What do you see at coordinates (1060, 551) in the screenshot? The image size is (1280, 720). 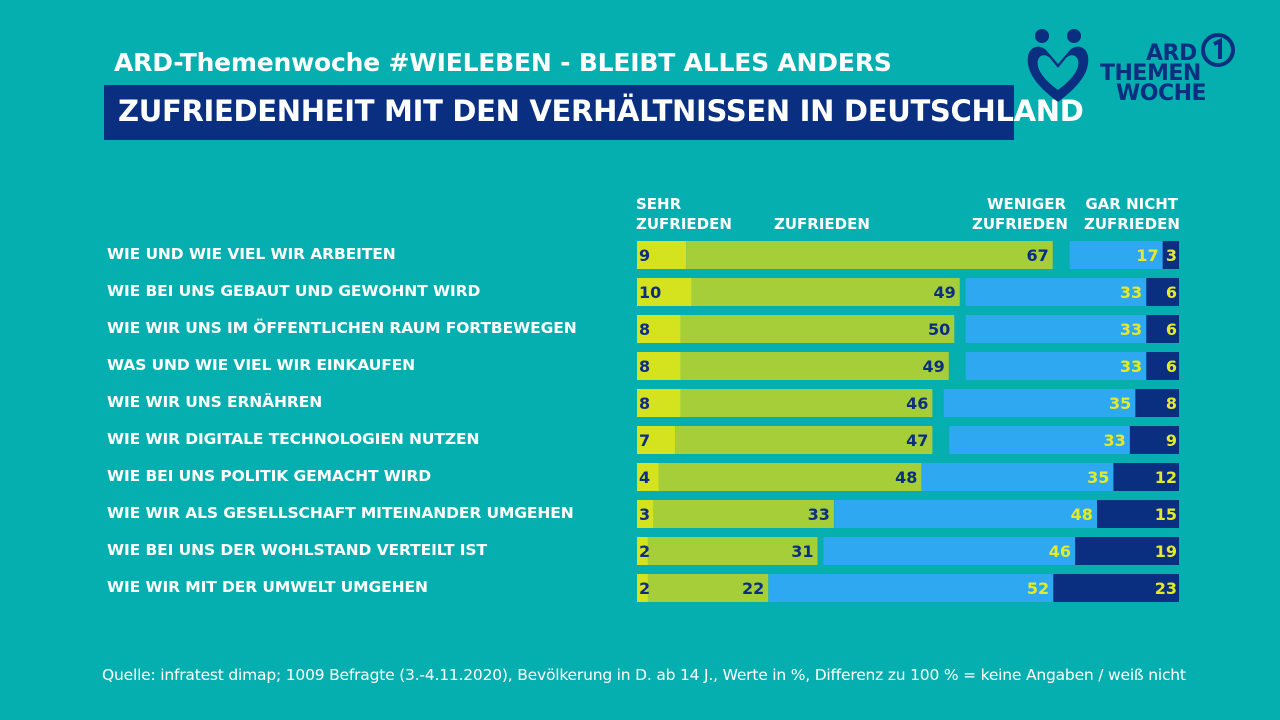 I see `data-label-weniger-zufrieden: 46` at bounding box center [1060, 551].